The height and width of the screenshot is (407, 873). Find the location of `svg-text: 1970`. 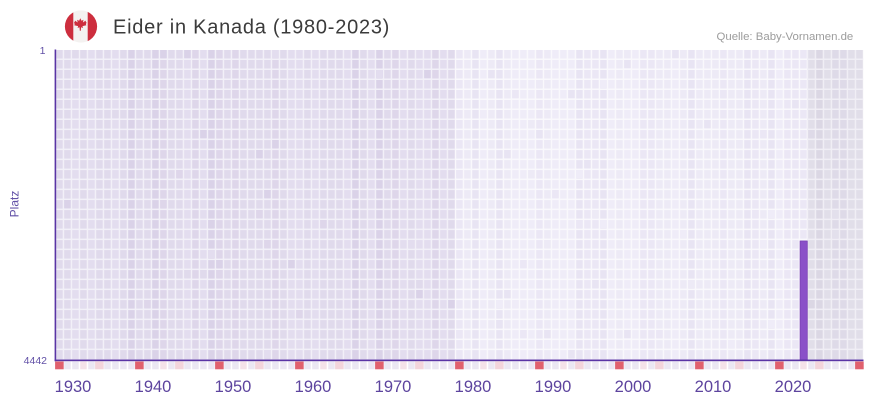

svg-text: 1970 is located at coordinates (393, 387).